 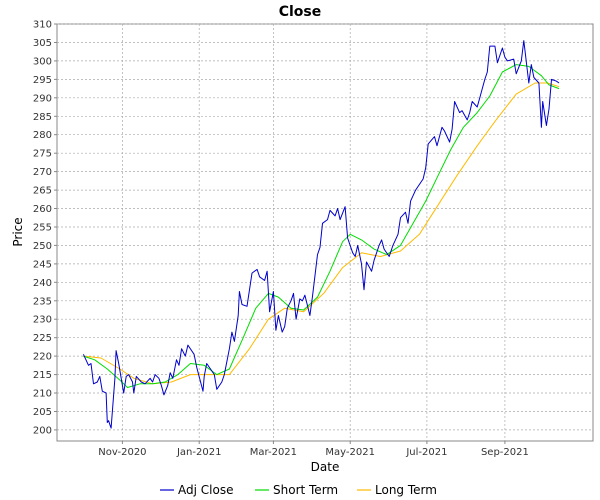 What do you see at coordinates (42, 375) in the screenshot?
I see `y-tick-label: 215` at bounding box center [42, 375].